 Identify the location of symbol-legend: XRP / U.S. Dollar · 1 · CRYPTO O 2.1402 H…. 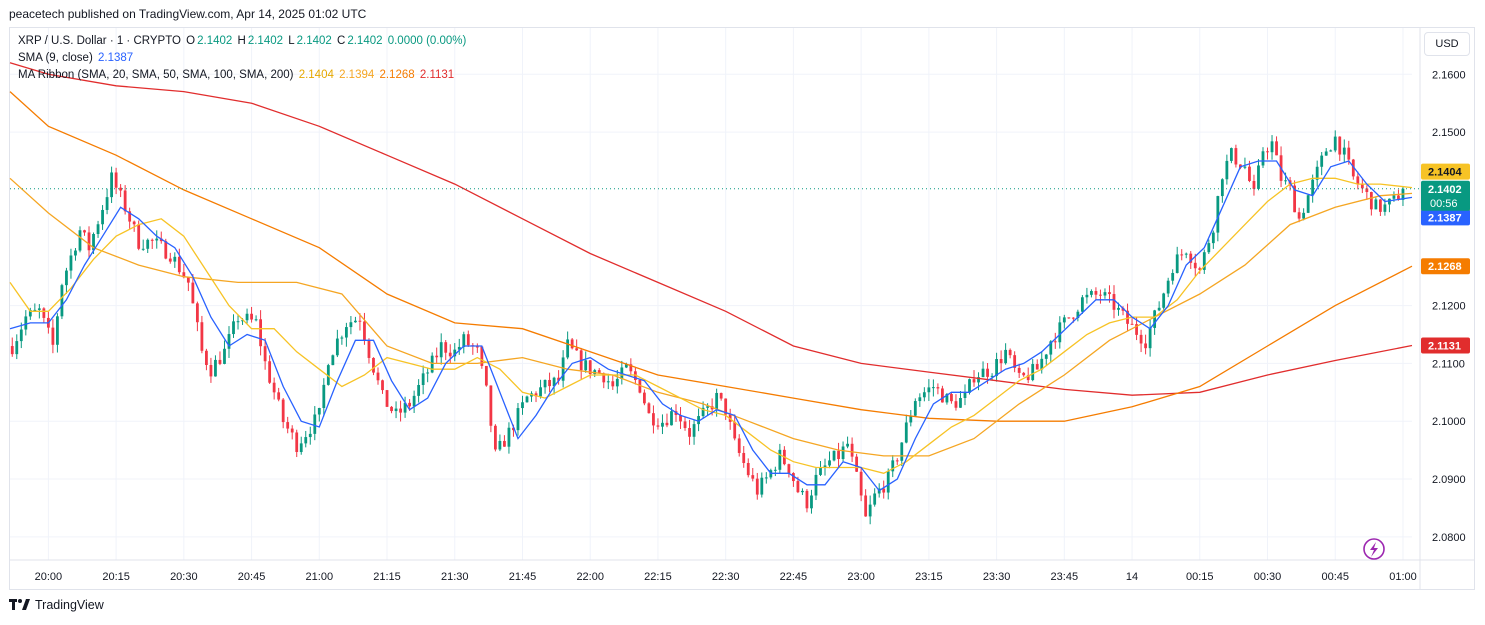
(243, 41).